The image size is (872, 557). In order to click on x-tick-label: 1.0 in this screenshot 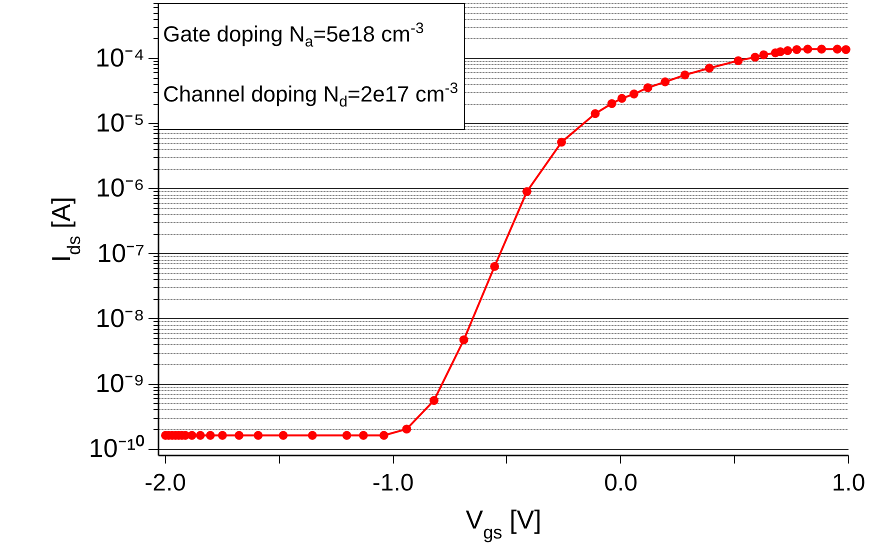, I will do `click(849, 483)`.